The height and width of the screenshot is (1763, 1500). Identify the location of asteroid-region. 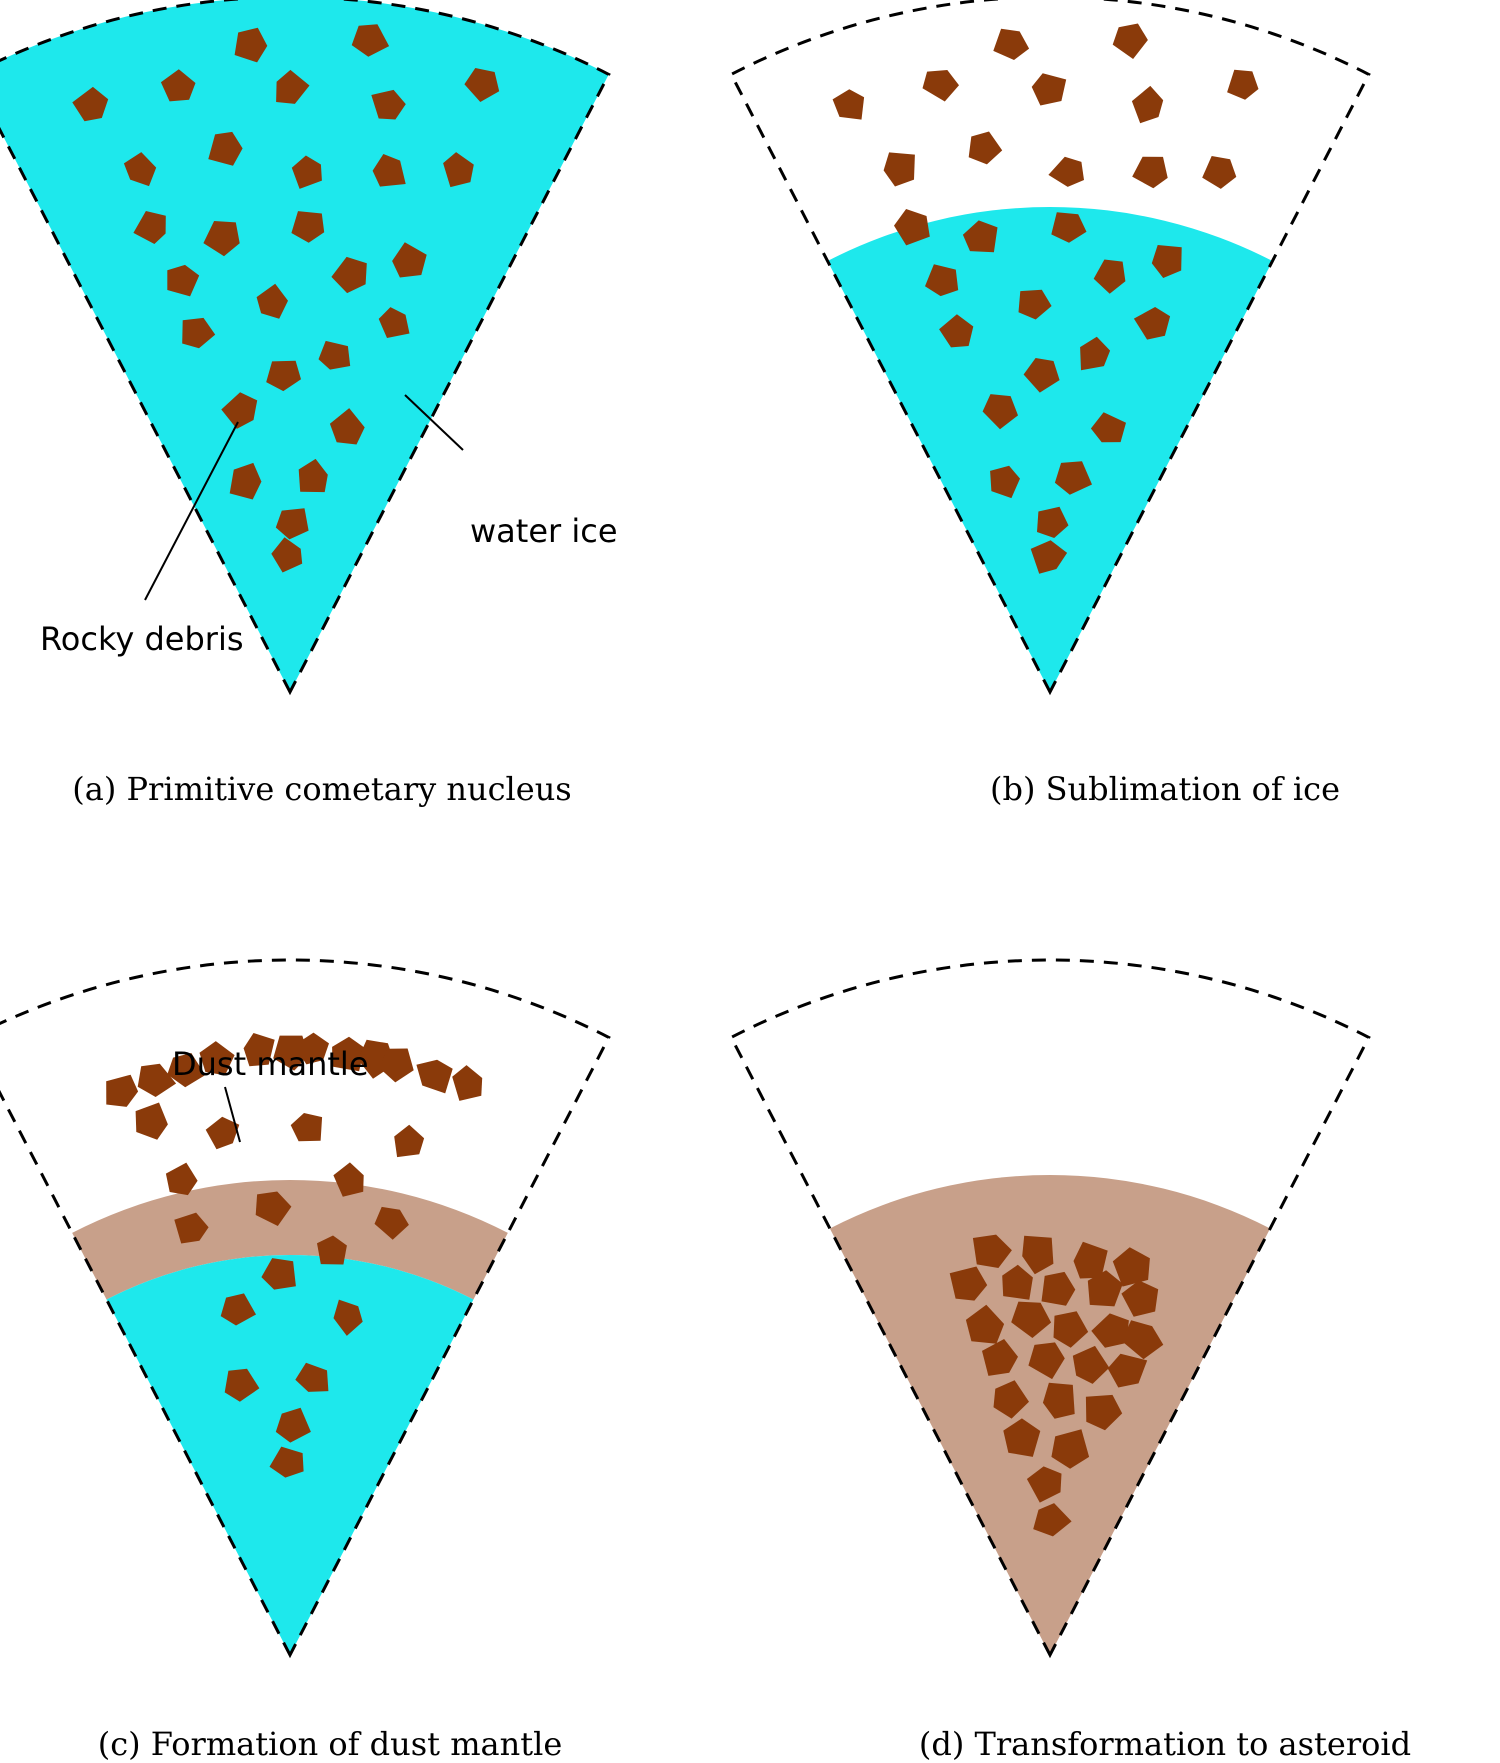
(1050, 1415).